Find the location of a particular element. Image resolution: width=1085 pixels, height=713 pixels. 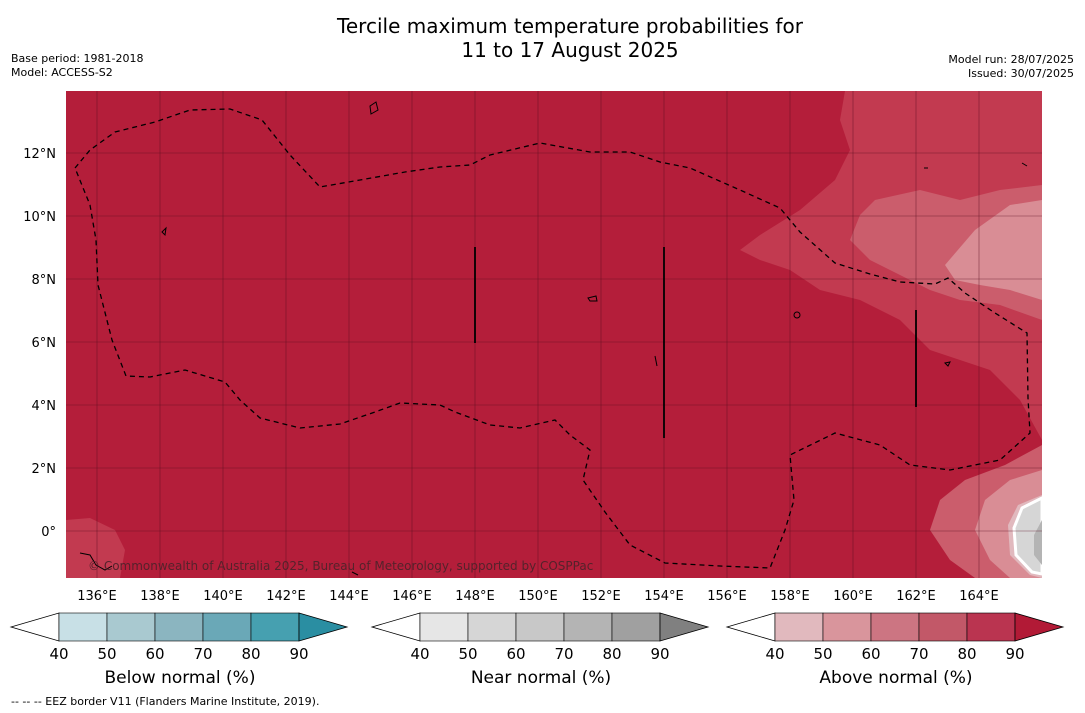

meta-right: Model run: 28/07/2025 Issued: 30/07/2025 is located at coordinates (1011, 67).